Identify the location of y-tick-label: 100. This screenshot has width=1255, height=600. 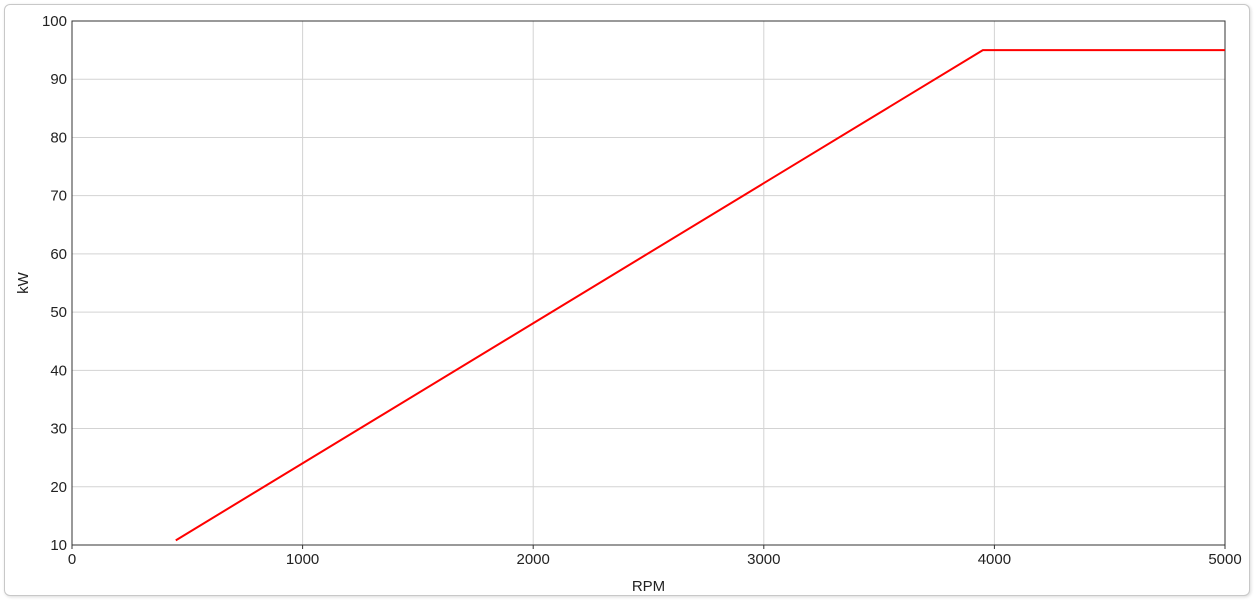
(54, 21).